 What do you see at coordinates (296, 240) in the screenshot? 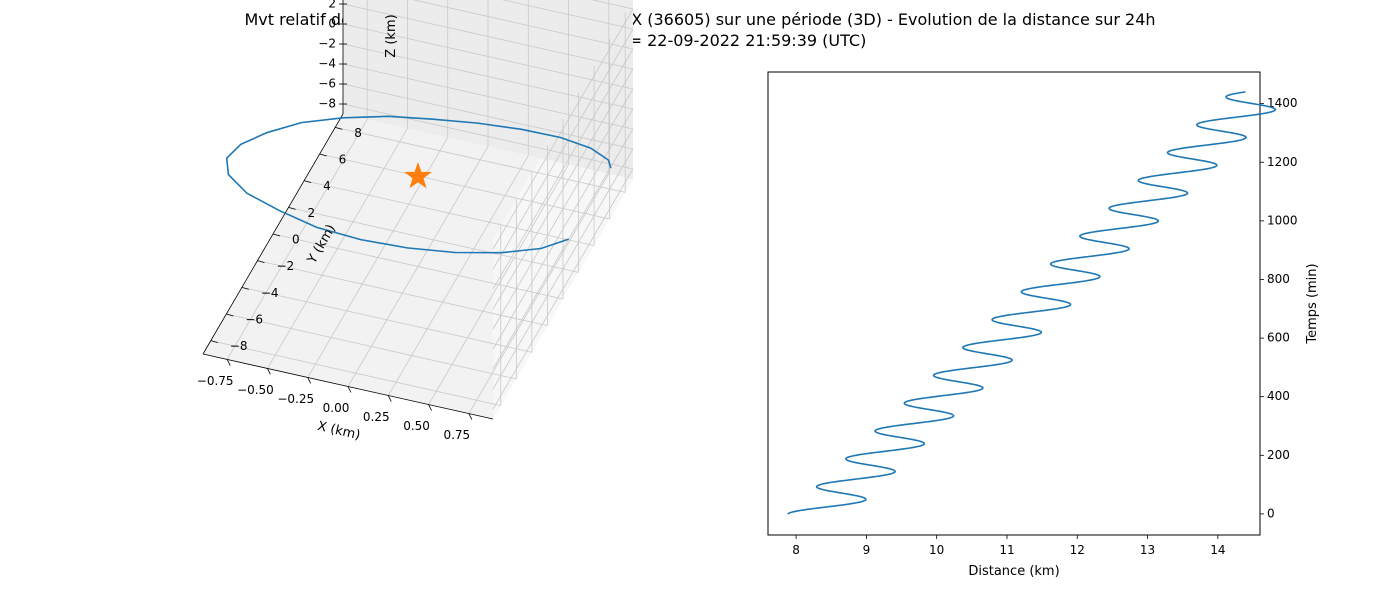
I see `y-tick-label-3d: 0` at bounding box center [296, 240].